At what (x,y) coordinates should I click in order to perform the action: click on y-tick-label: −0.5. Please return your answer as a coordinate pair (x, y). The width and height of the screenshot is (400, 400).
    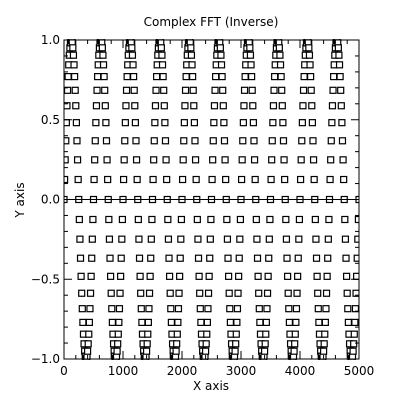
    Looking at the image, I should click on (45, 279).